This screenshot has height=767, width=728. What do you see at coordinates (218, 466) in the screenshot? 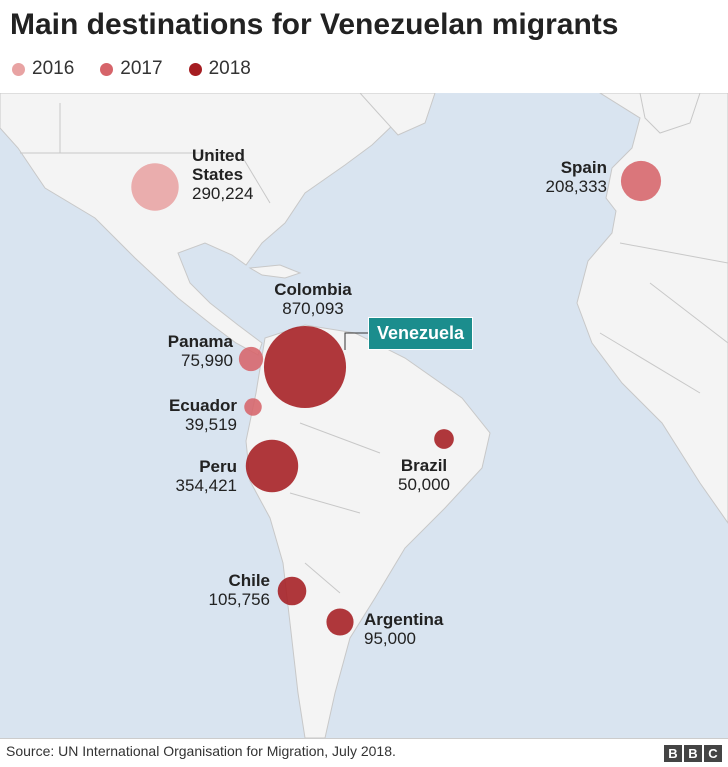
I see `destination-name: Peru` at bounding box center [218, 466].